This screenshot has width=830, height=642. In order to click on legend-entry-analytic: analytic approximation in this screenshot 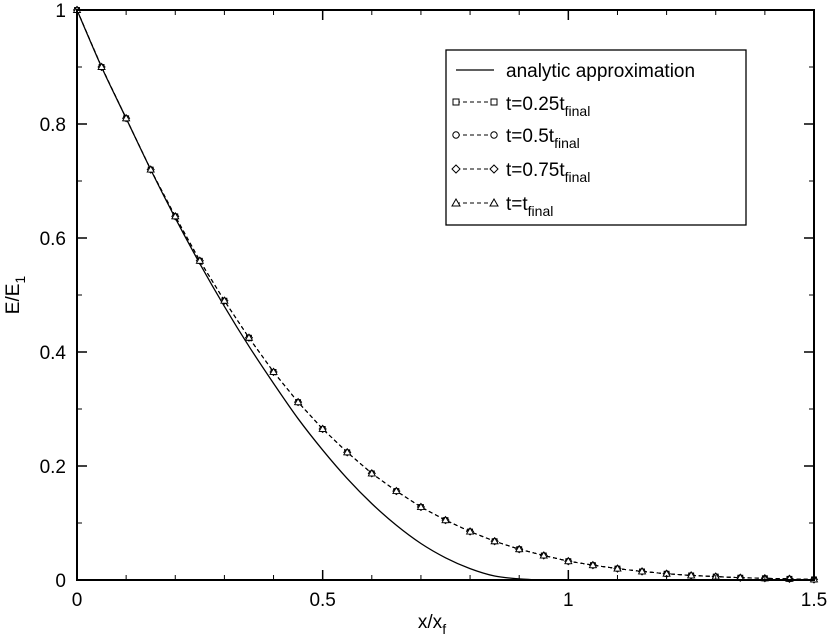, I will do `click(575, 71)`.